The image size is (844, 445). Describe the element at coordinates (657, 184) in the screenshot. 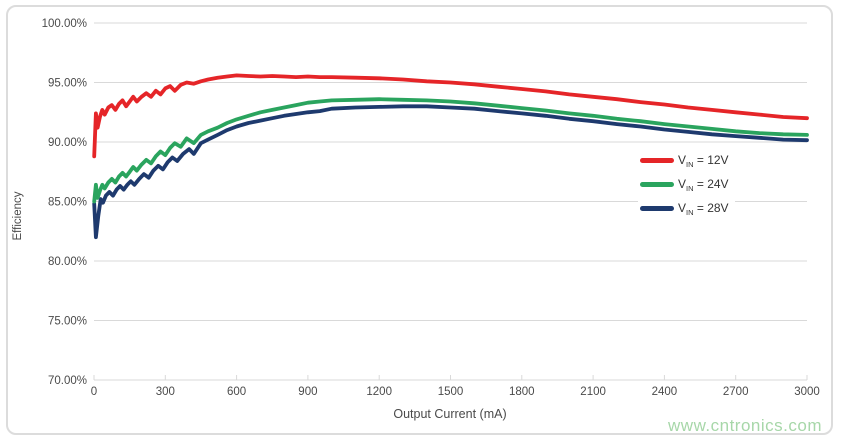

I see `legend-swatch-vin-24v` at that location.